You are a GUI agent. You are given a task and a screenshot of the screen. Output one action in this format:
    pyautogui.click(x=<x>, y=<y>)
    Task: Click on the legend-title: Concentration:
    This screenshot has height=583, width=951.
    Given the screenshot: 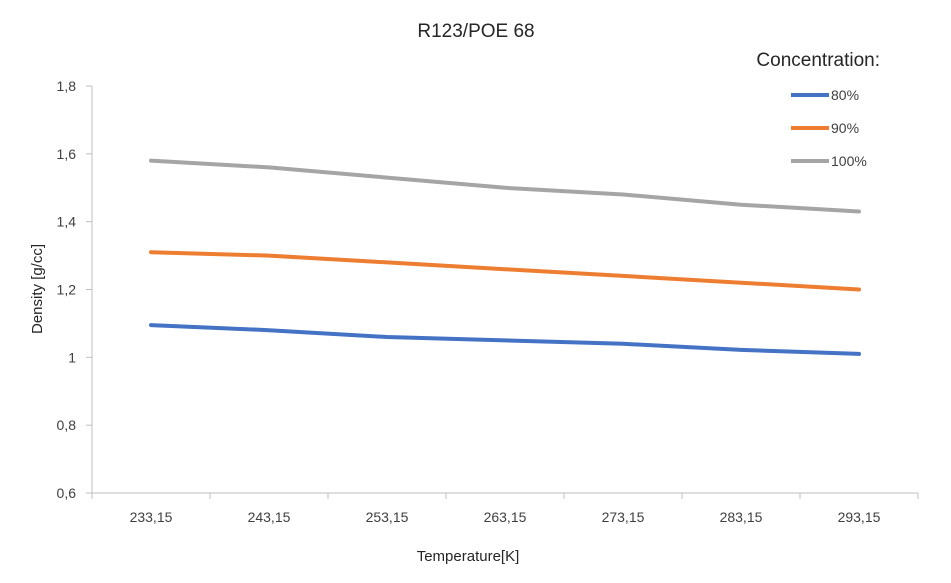 What is the action you would take?
    pyautogui.click(x=818, y=60)
    